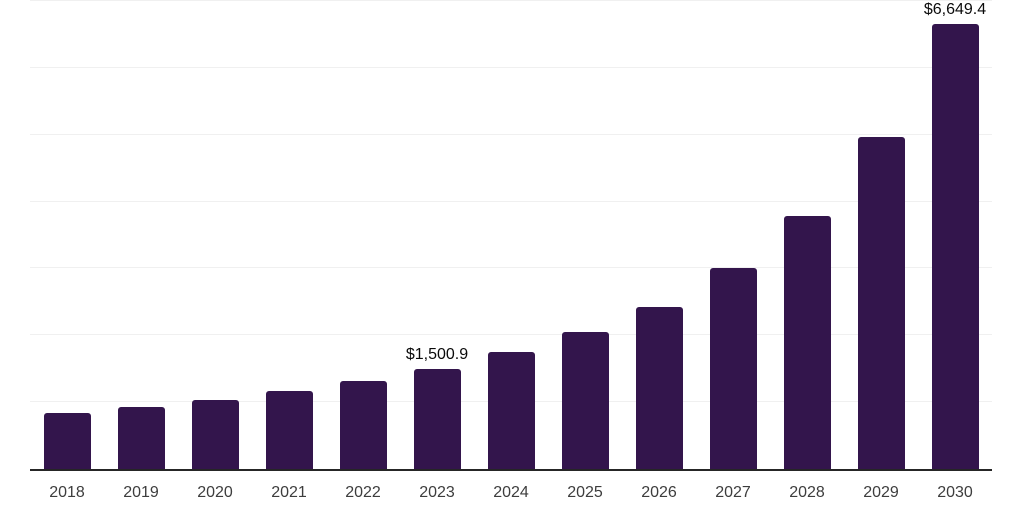 This screenshot has height=512, width=1024. What do you see at coordinates (363, 492) in the screenshot?
I see `x-tick-label-2022: 2022` at bounding box center [363, 492].